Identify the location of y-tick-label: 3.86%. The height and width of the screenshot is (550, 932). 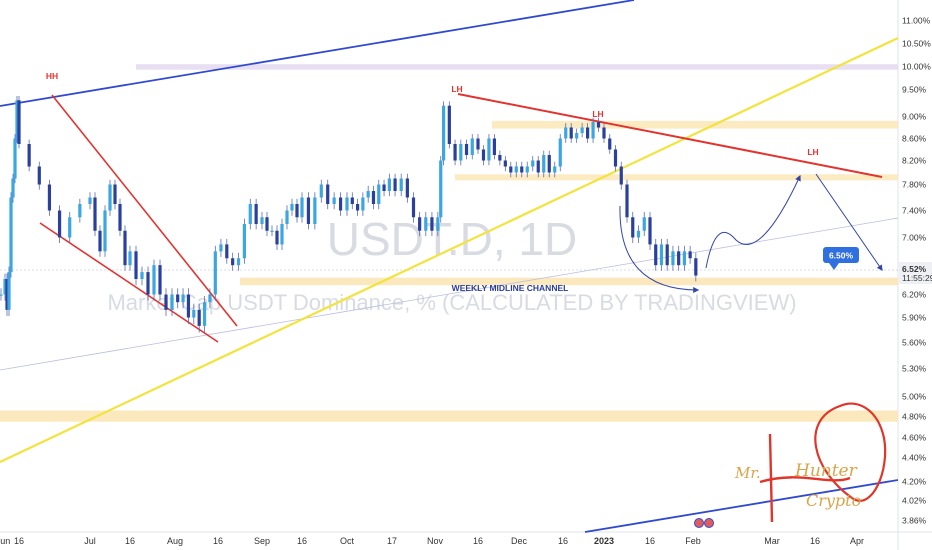
(914, 521).